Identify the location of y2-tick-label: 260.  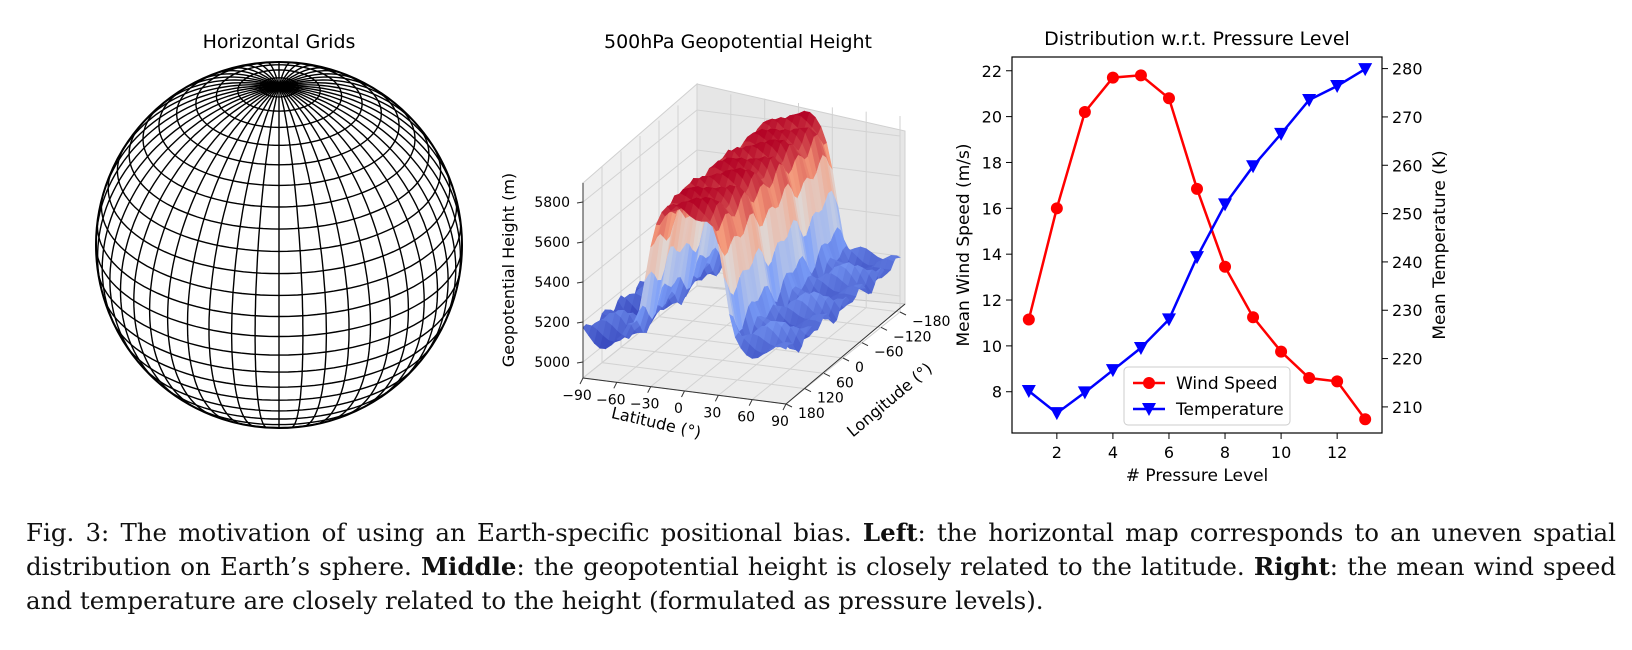
(1407, 165).